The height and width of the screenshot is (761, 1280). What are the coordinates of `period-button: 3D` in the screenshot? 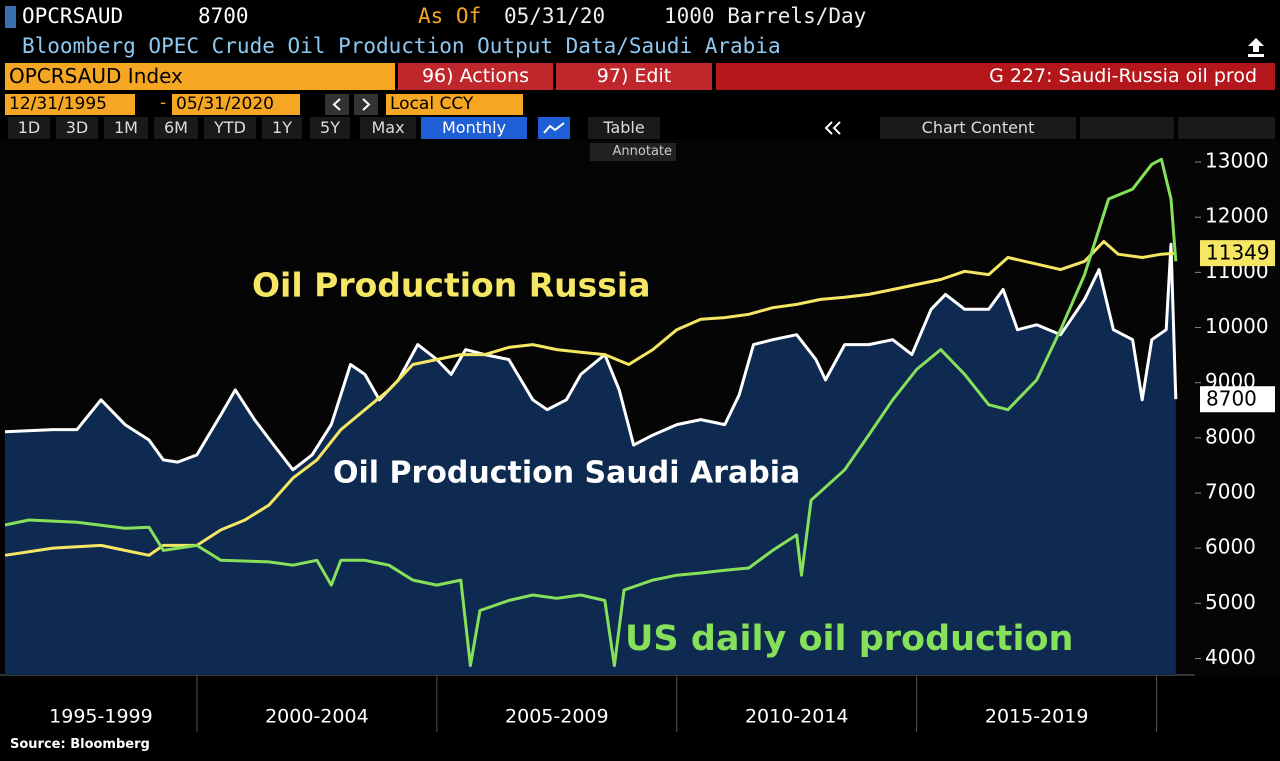 It's located at (77, 128).